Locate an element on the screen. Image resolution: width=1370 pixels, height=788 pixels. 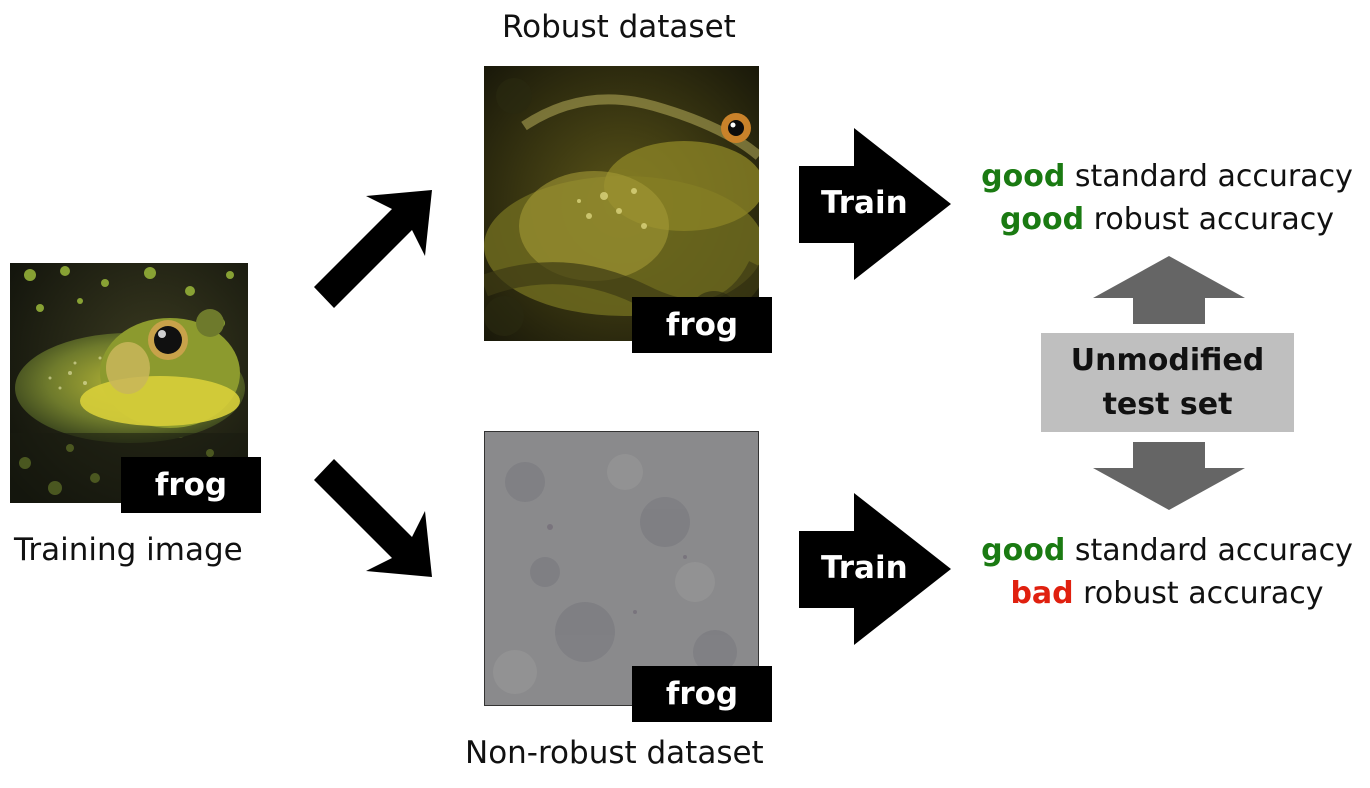
nonrobust-label-tag: frog is located at coordinates (702, 694).